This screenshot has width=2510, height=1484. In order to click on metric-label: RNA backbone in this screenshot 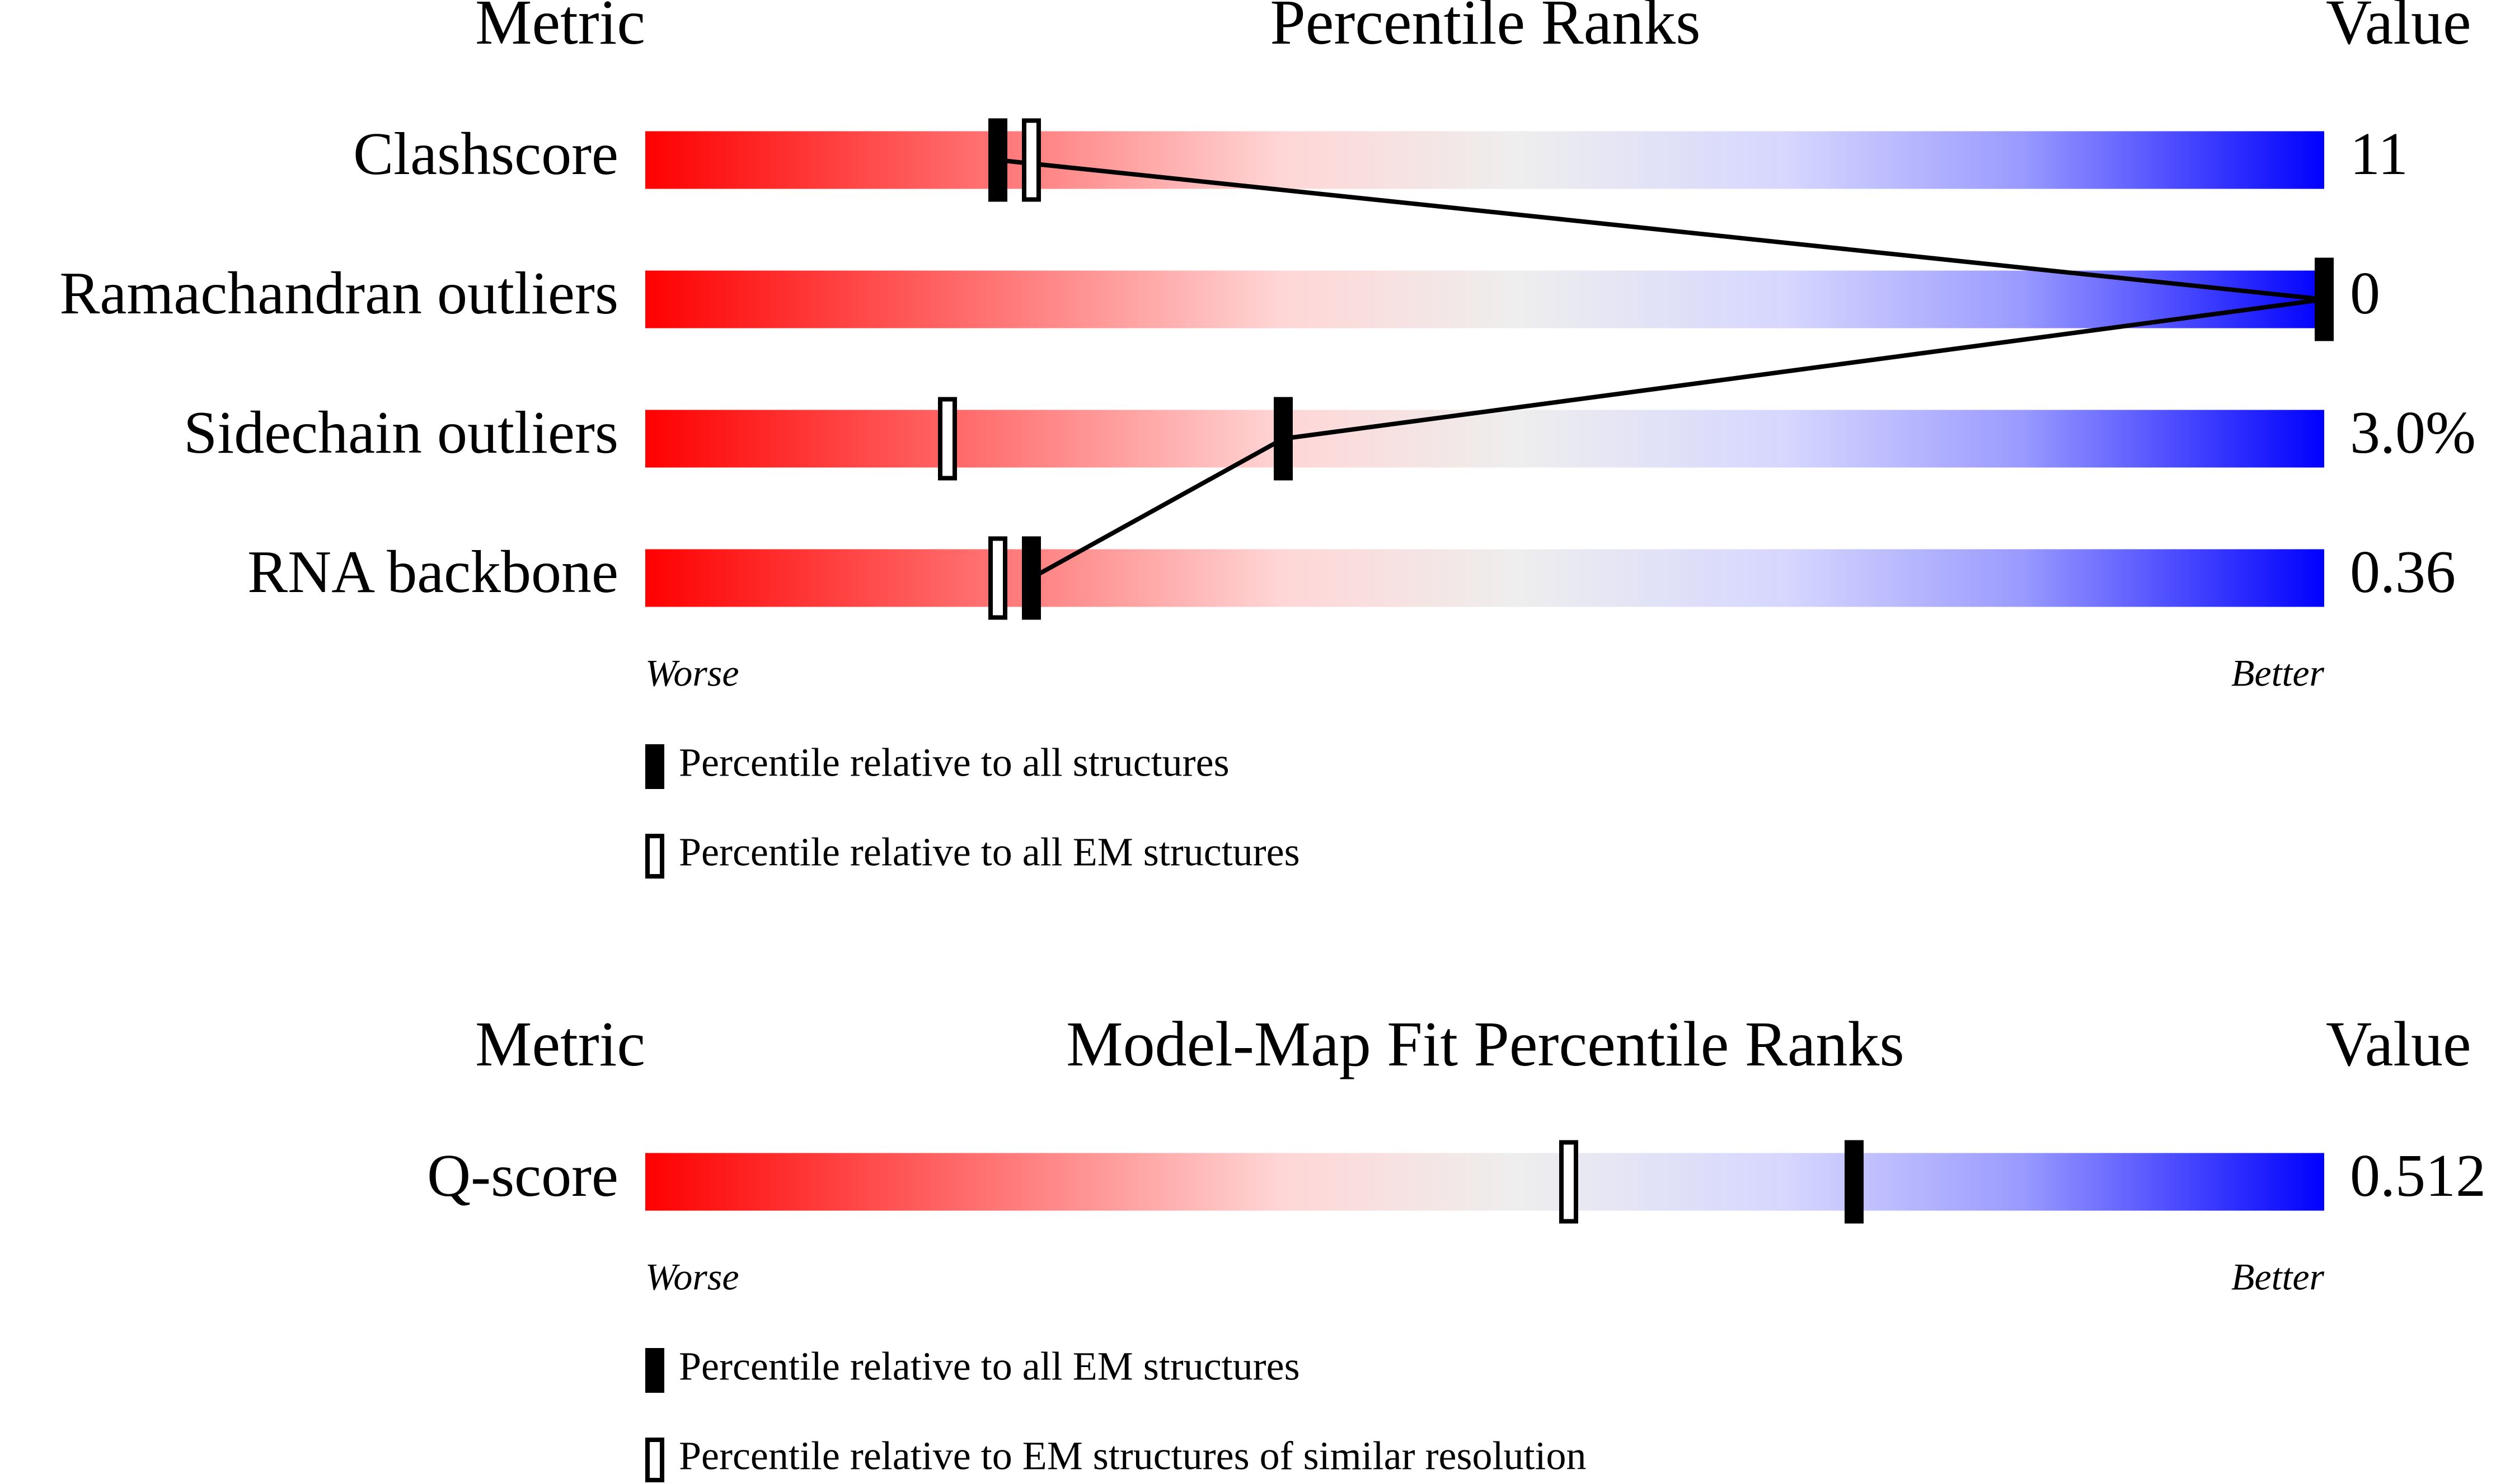, I will do `click(433, 572)`.